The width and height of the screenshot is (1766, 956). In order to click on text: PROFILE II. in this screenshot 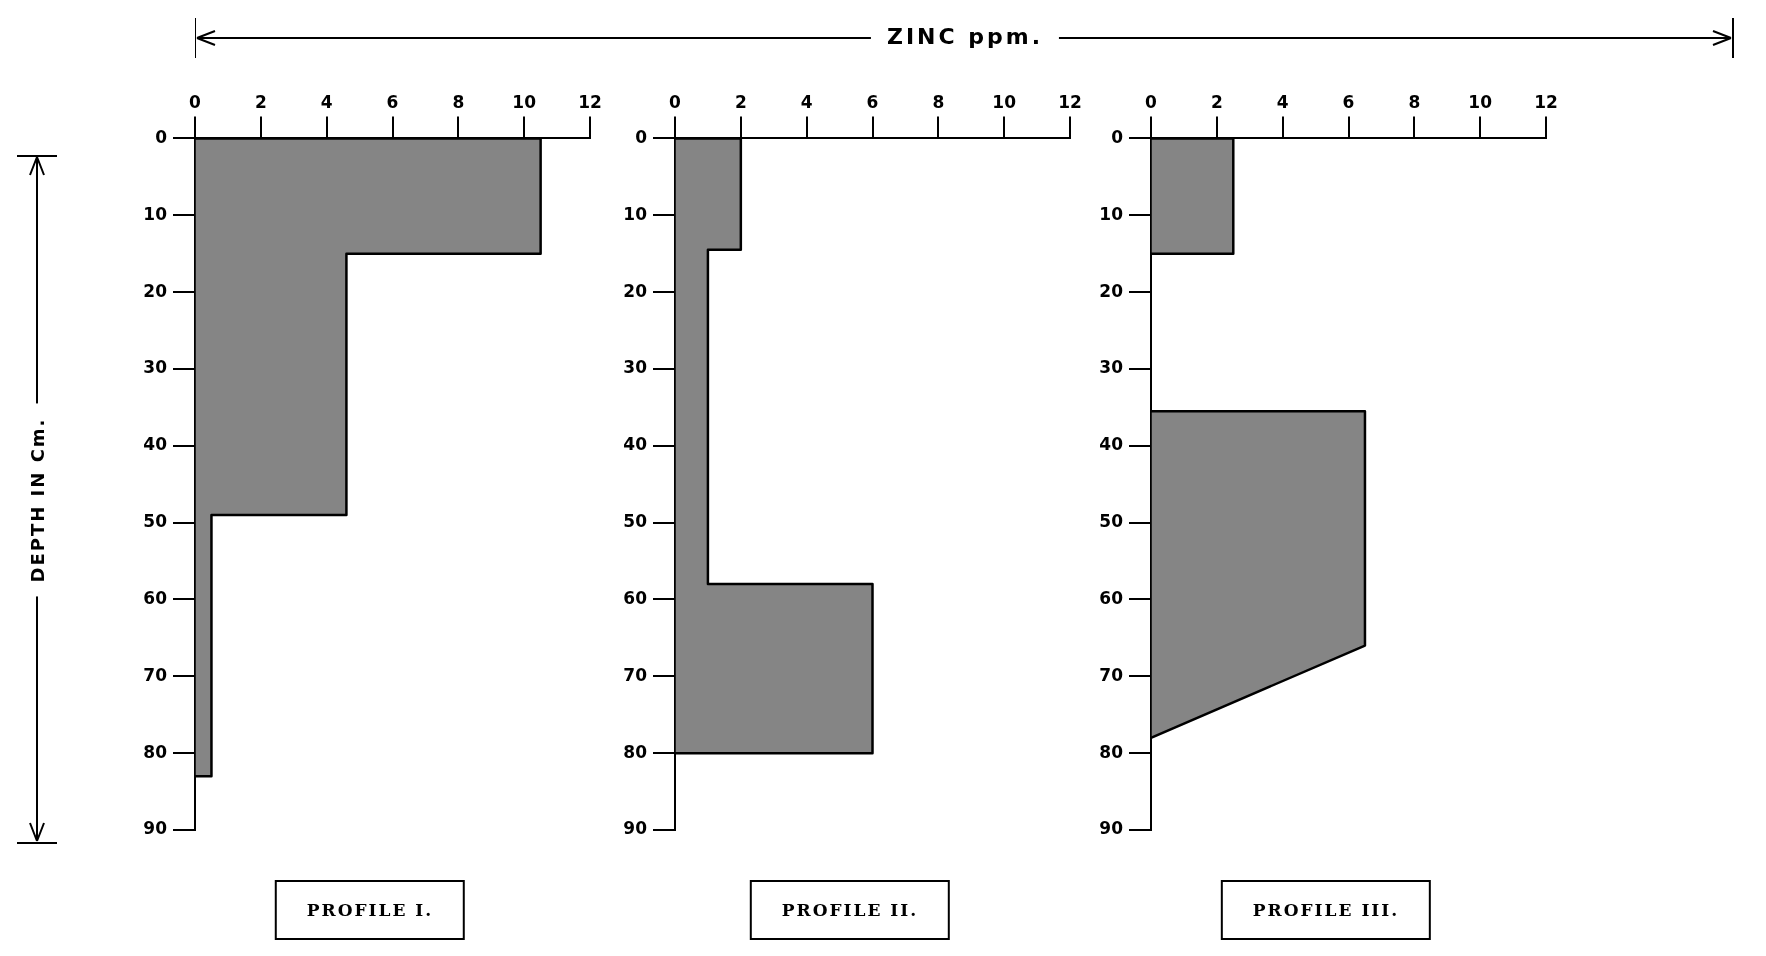, I will do `click(850, 910)`.